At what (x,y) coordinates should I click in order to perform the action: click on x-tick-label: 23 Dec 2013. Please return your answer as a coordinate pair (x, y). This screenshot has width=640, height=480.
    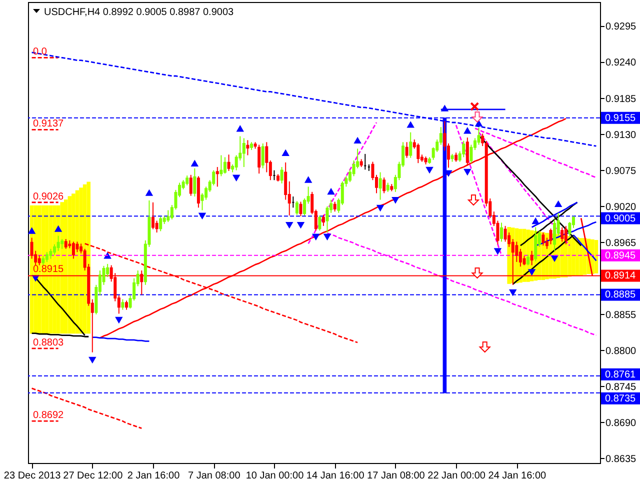
    Looking at the image, I should click on (33, 475).